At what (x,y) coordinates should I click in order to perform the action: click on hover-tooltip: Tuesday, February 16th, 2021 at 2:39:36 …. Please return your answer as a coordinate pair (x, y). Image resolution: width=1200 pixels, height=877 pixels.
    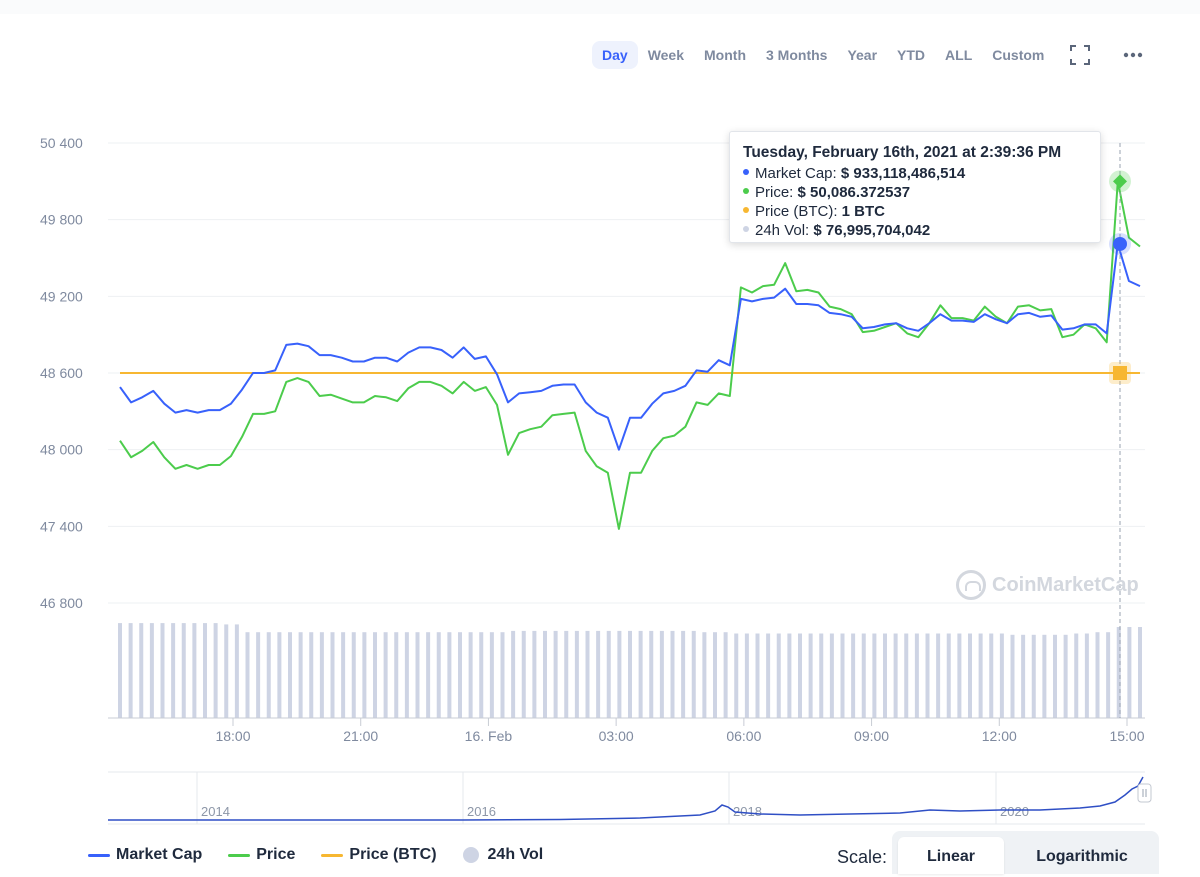
    Looking at the image, I should click on (915, 187).